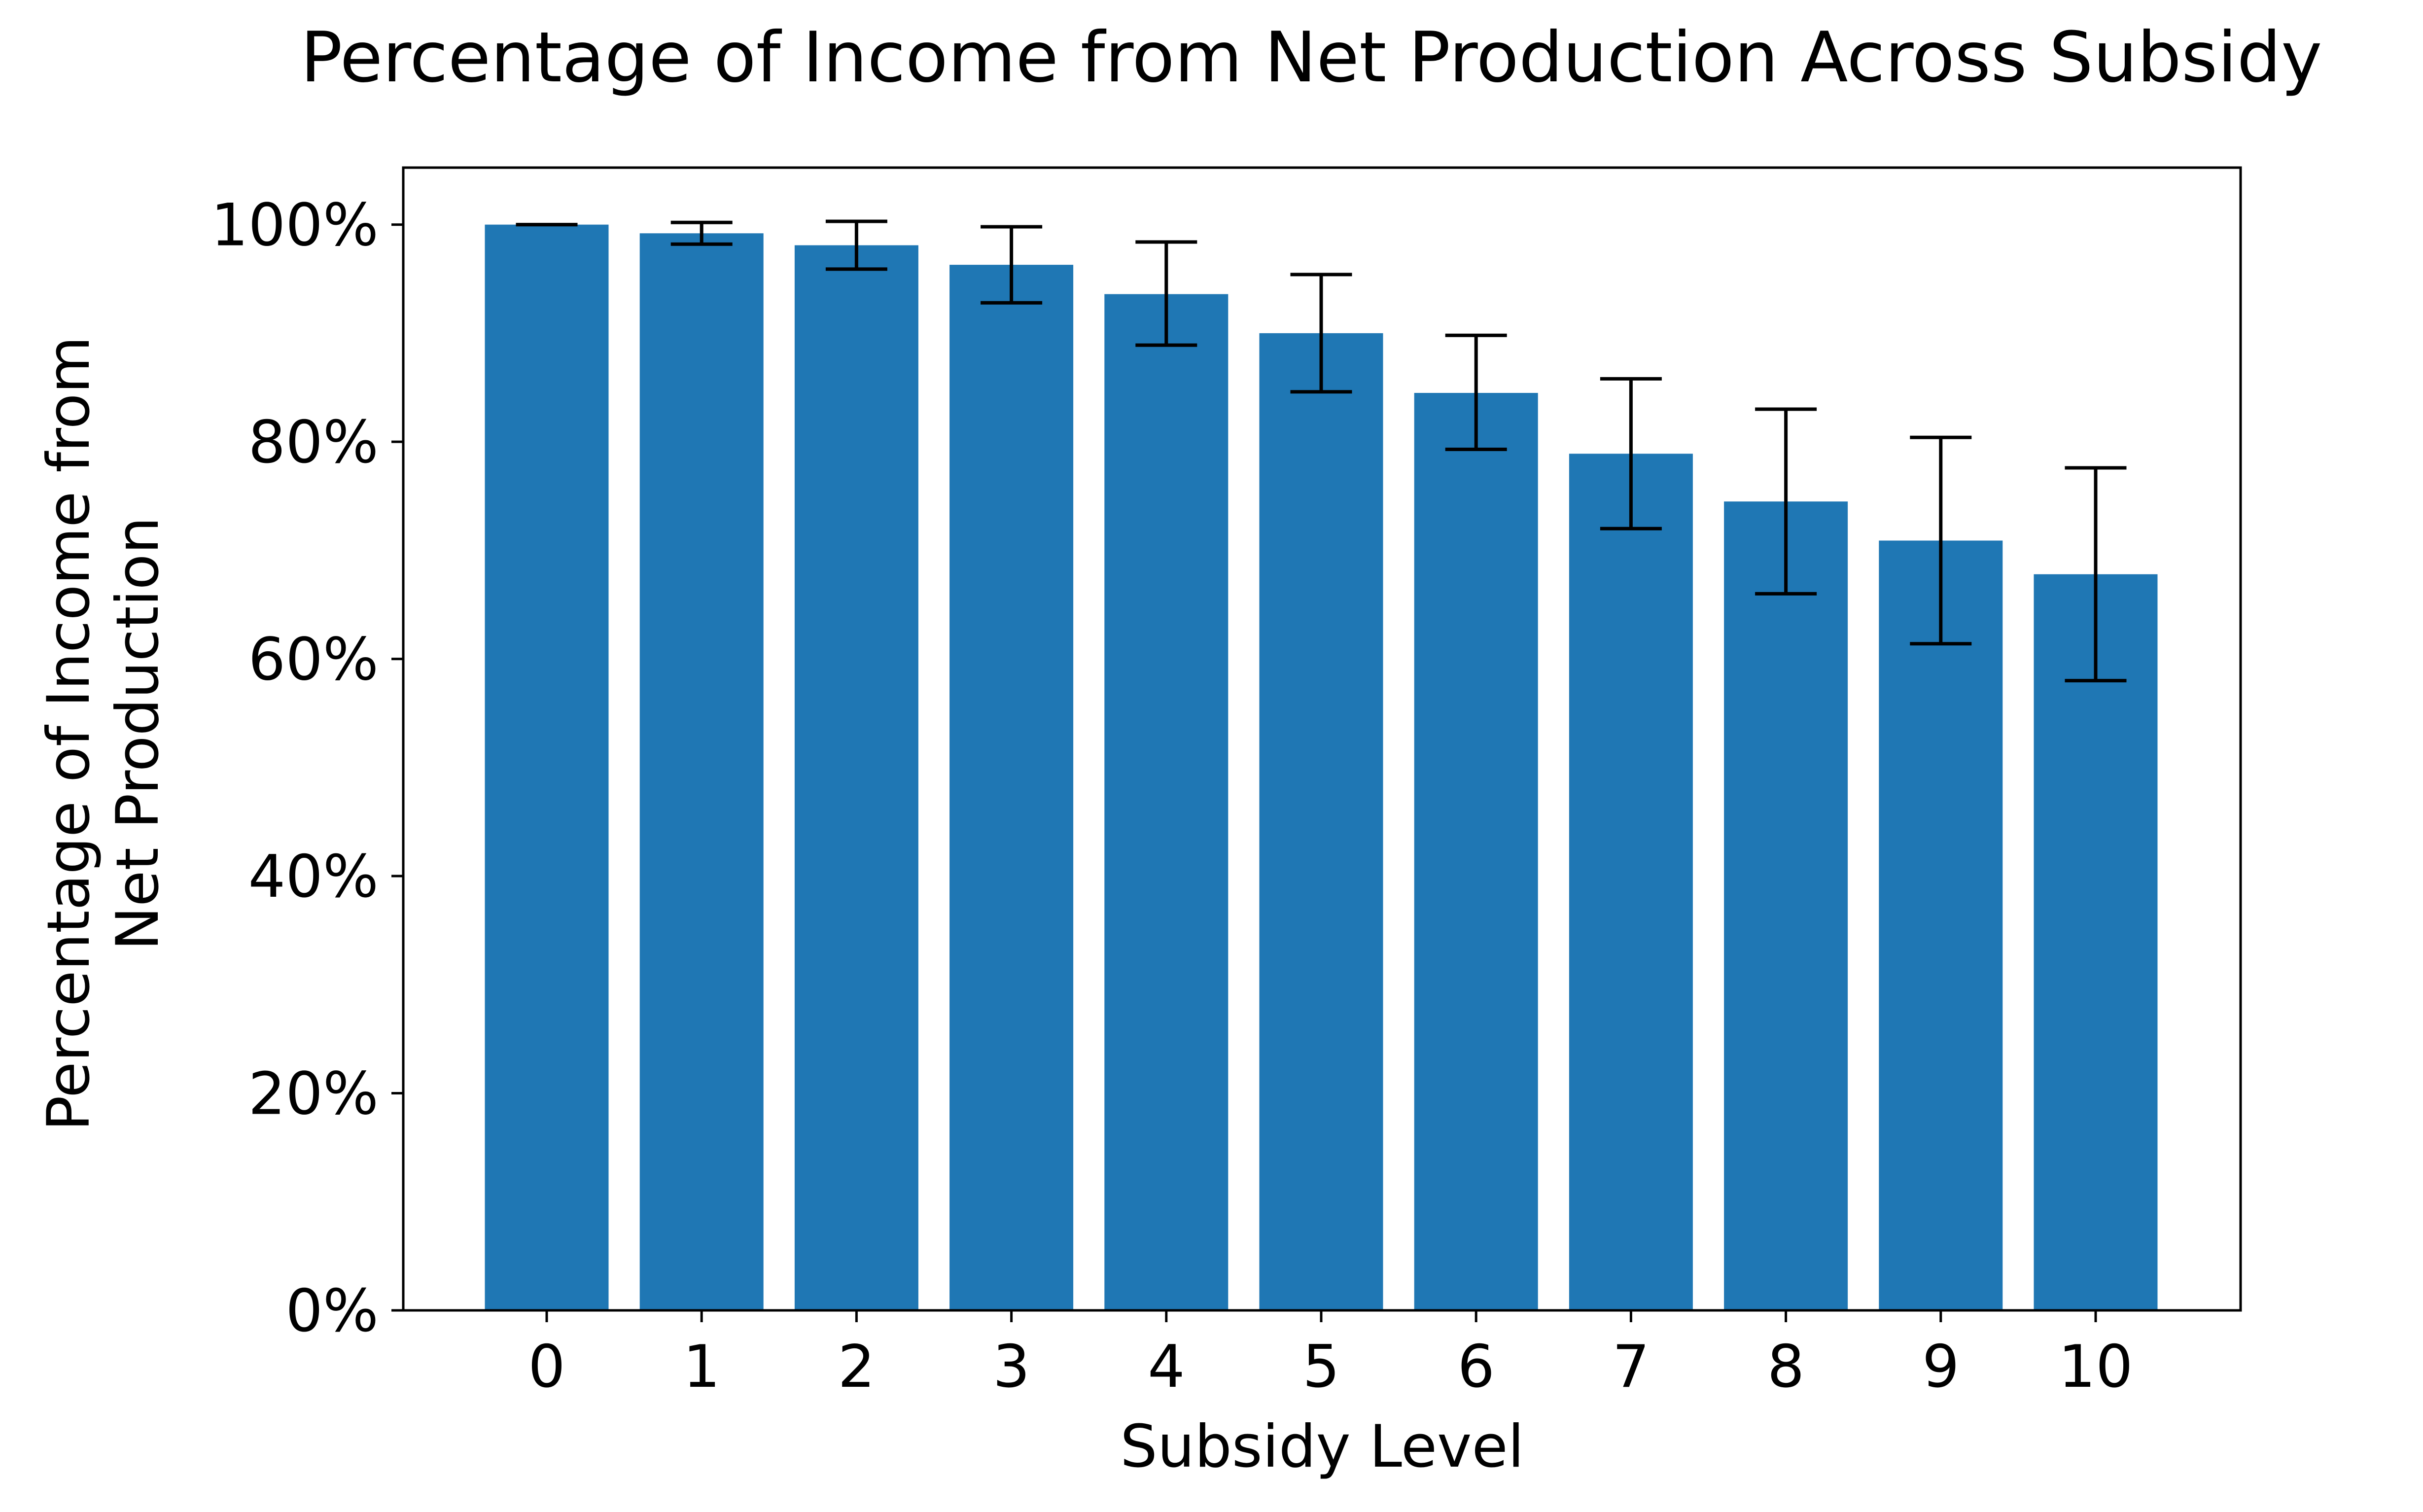 Image resolution: width=2423 pixels, height=1512 pixels. I want to click on x-tick-label: 3, so click(1012, 1367).